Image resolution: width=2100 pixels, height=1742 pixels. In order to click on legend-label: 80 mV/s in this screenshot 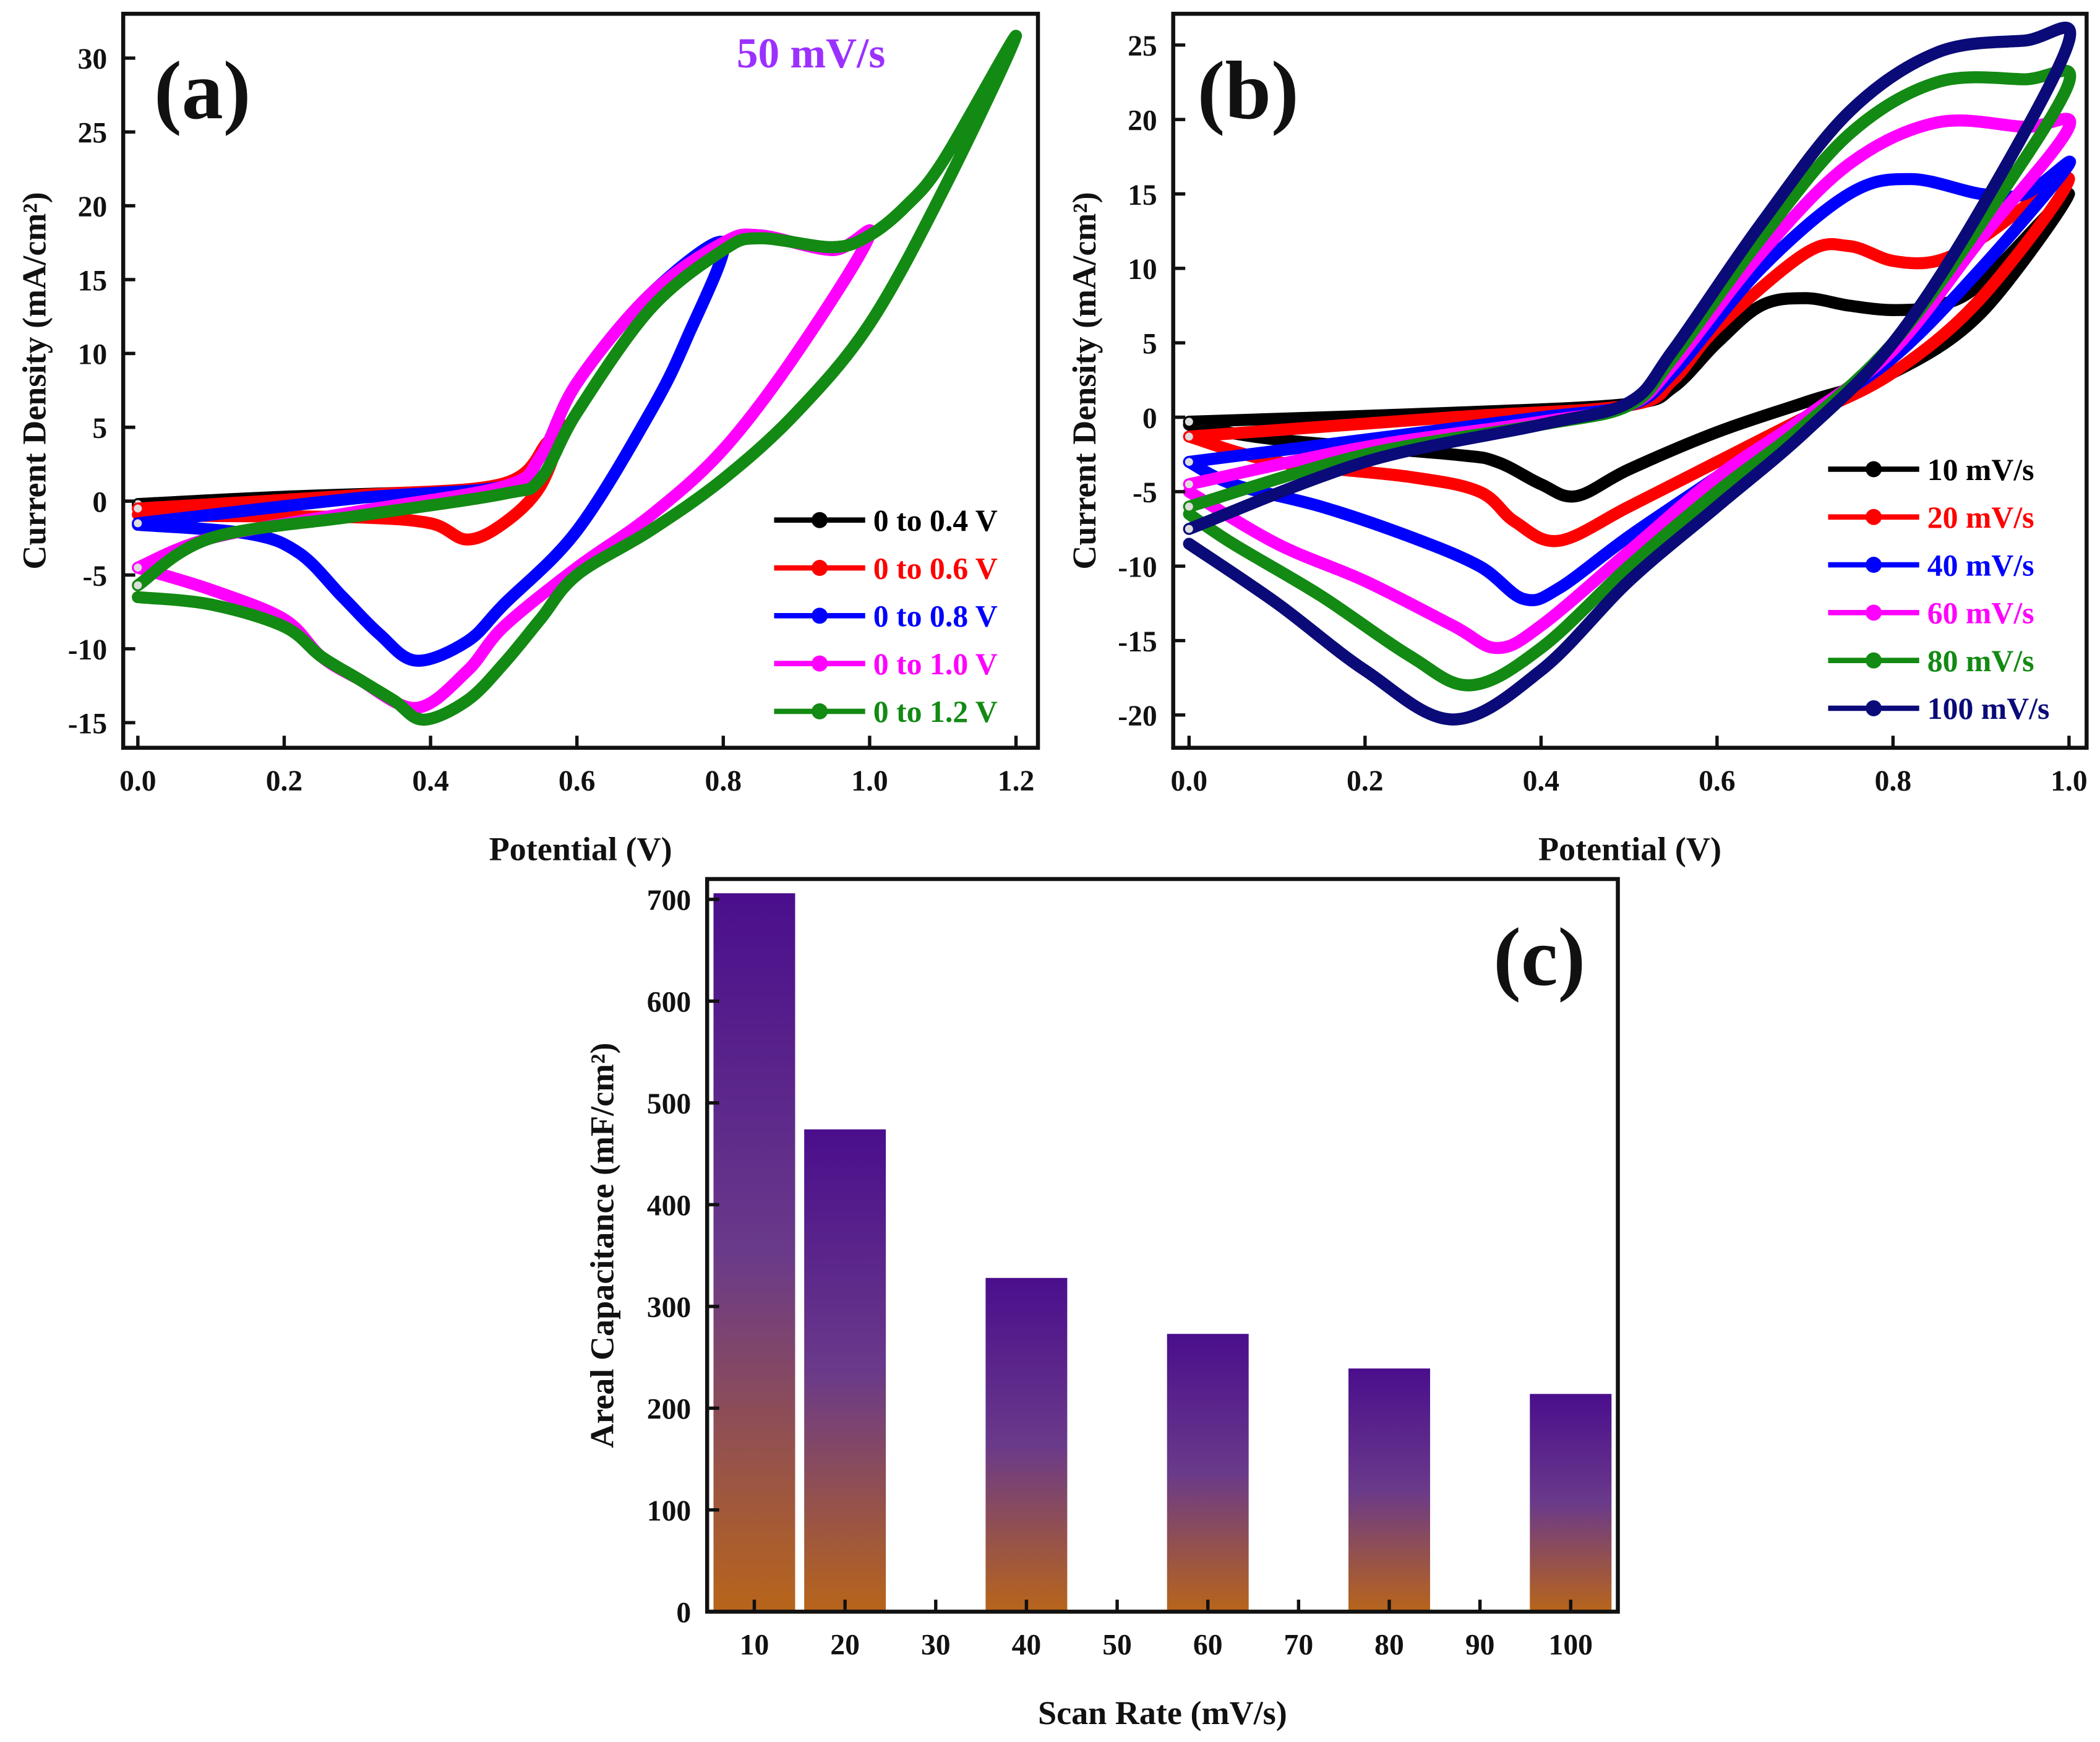, I will do `click(1980, 661)`.